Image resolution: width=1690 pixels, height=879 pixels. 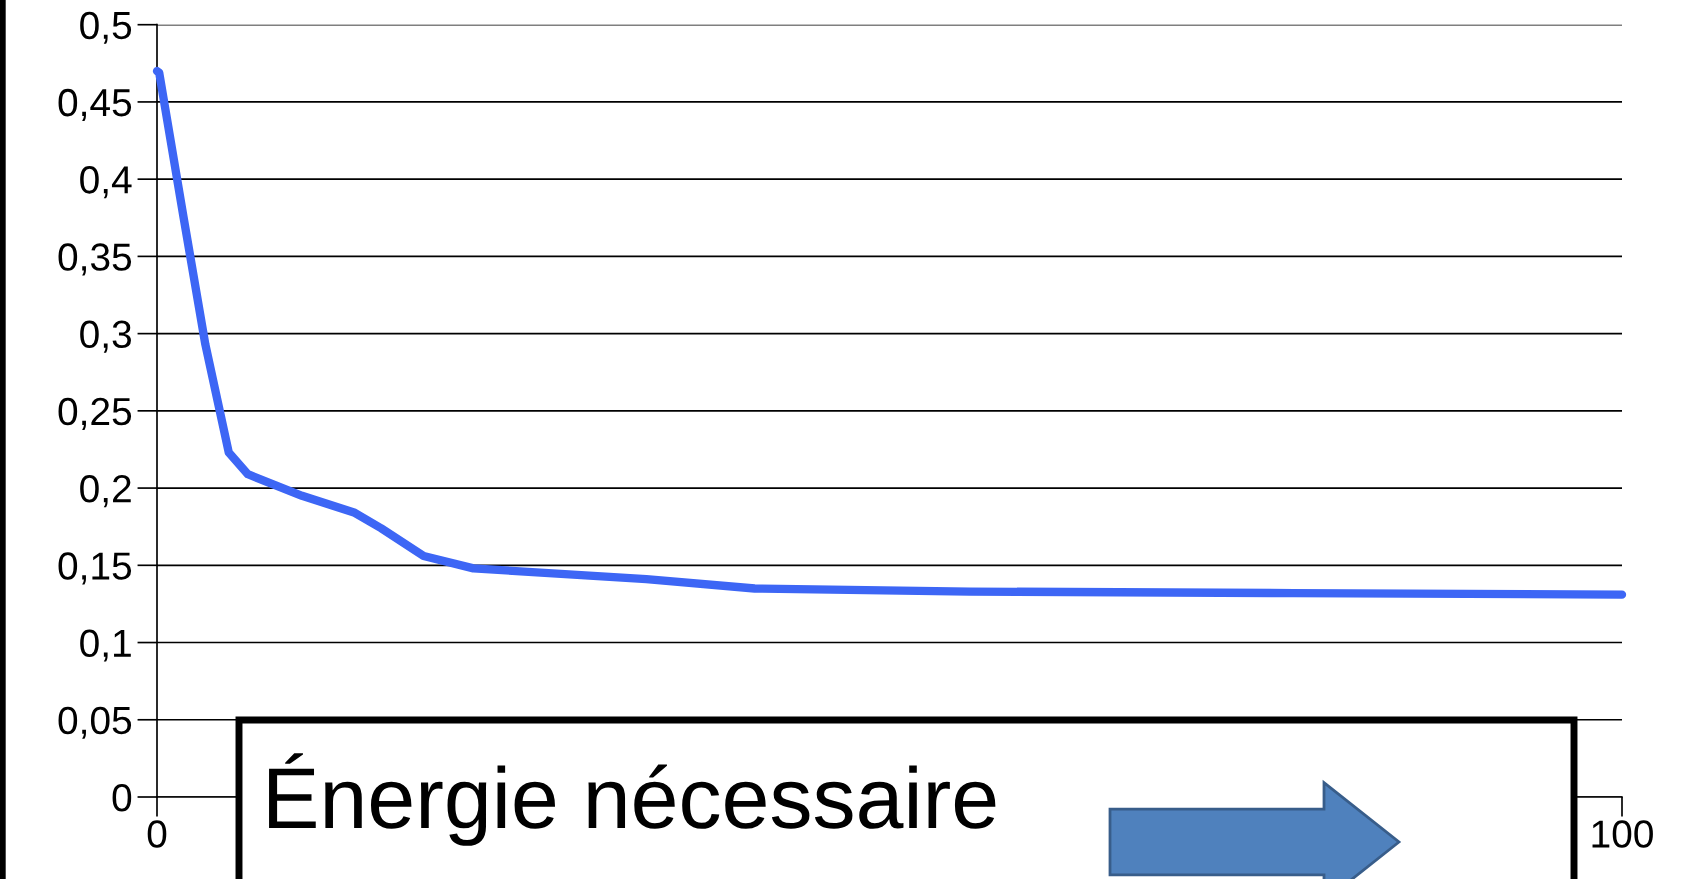 What do you see at coordinates (1622, 834) in the screenshot?
I see `x-tick-label: 100` at bounding box center [1622, 834].